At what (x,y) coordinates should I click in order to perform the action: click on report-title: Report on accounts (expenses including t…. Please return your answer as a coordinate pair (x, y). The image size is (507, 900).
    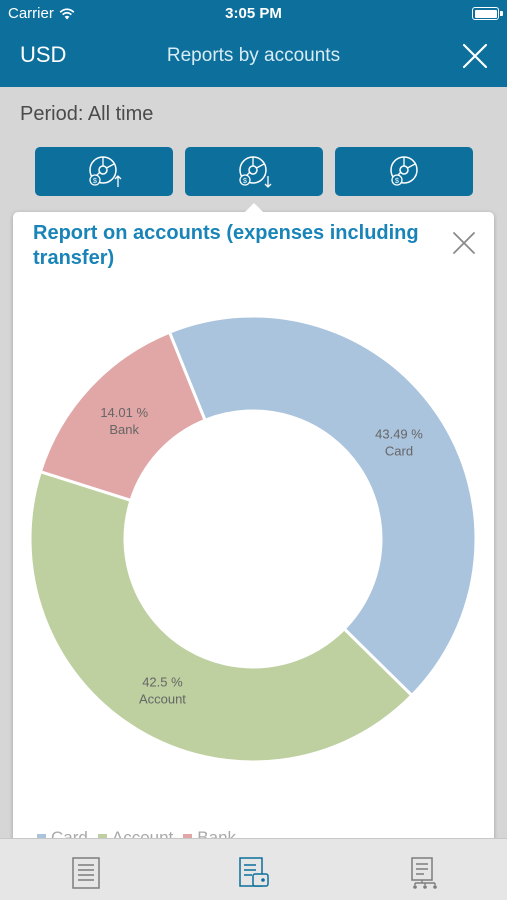
    Looking at the image, I should click on (226, 245).